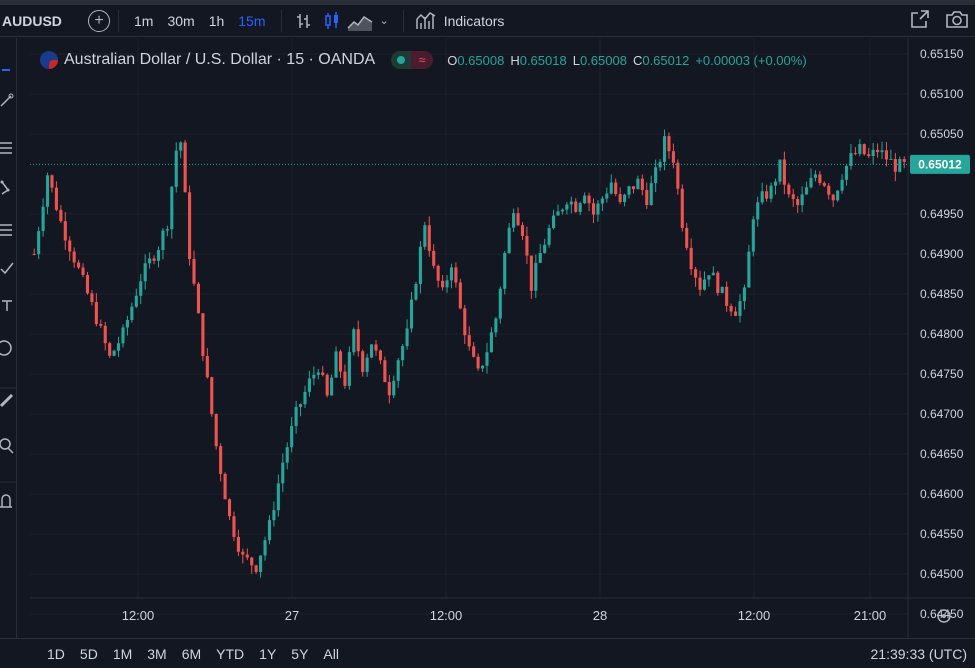 The width and height of the screenshot is (975, 668). What do you see at coordinates (487, 2) in the screenshot?
I see `window-top-strip` at bounding box center [487, 2].